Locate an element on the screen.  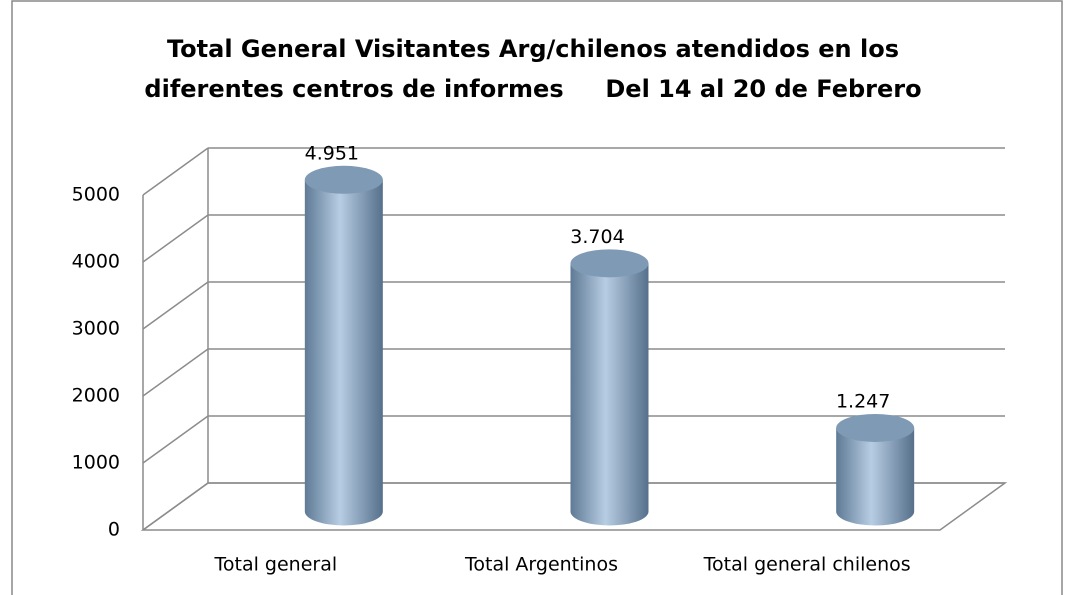
y-tick-label: 1000 is located at coordinates (96, 463).